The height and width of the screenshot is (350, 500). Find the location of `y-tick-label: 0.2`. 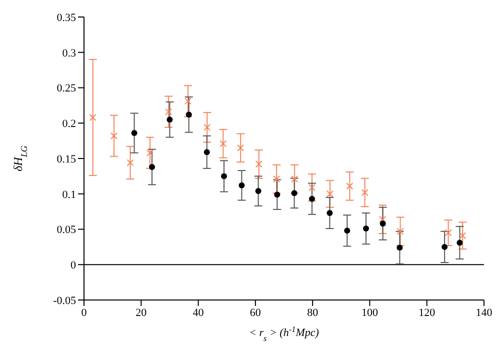

y-tick-label: 0.2 is located at coordinates (69, 124).